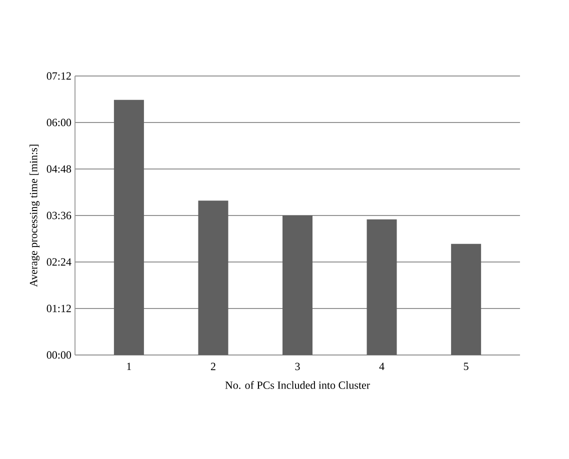  Describe the element at coordinates (59, 262) in the screenshot. I see `y-tick-label: 02:24` at that location.